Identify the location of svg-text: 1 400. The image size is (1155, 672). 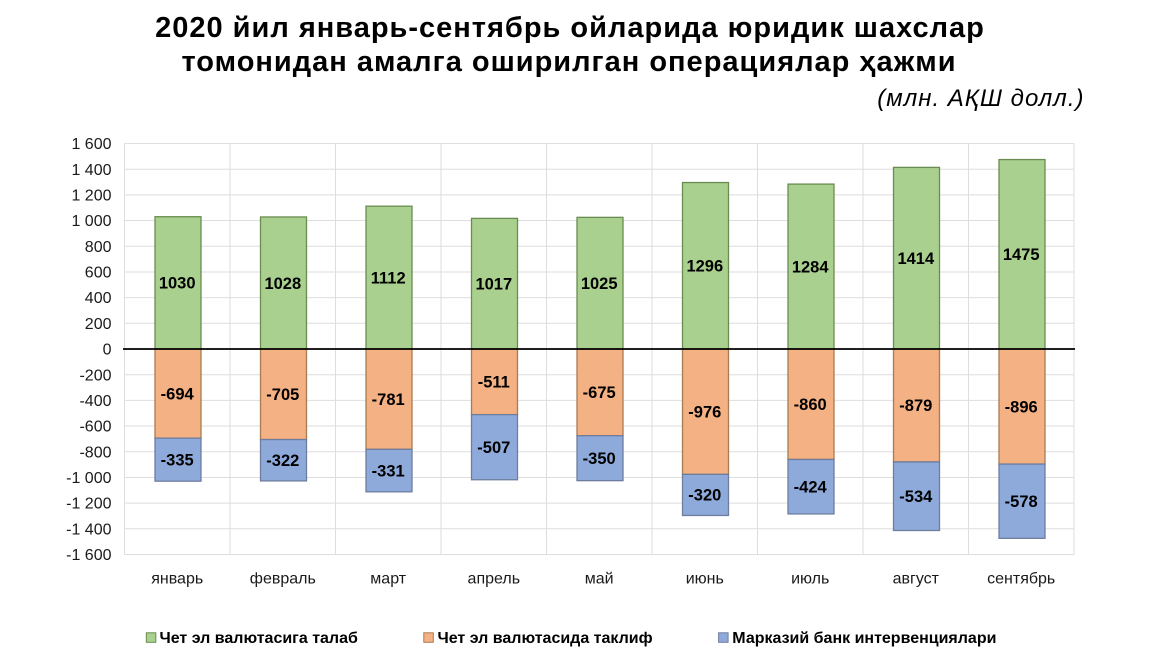
(91, 170).